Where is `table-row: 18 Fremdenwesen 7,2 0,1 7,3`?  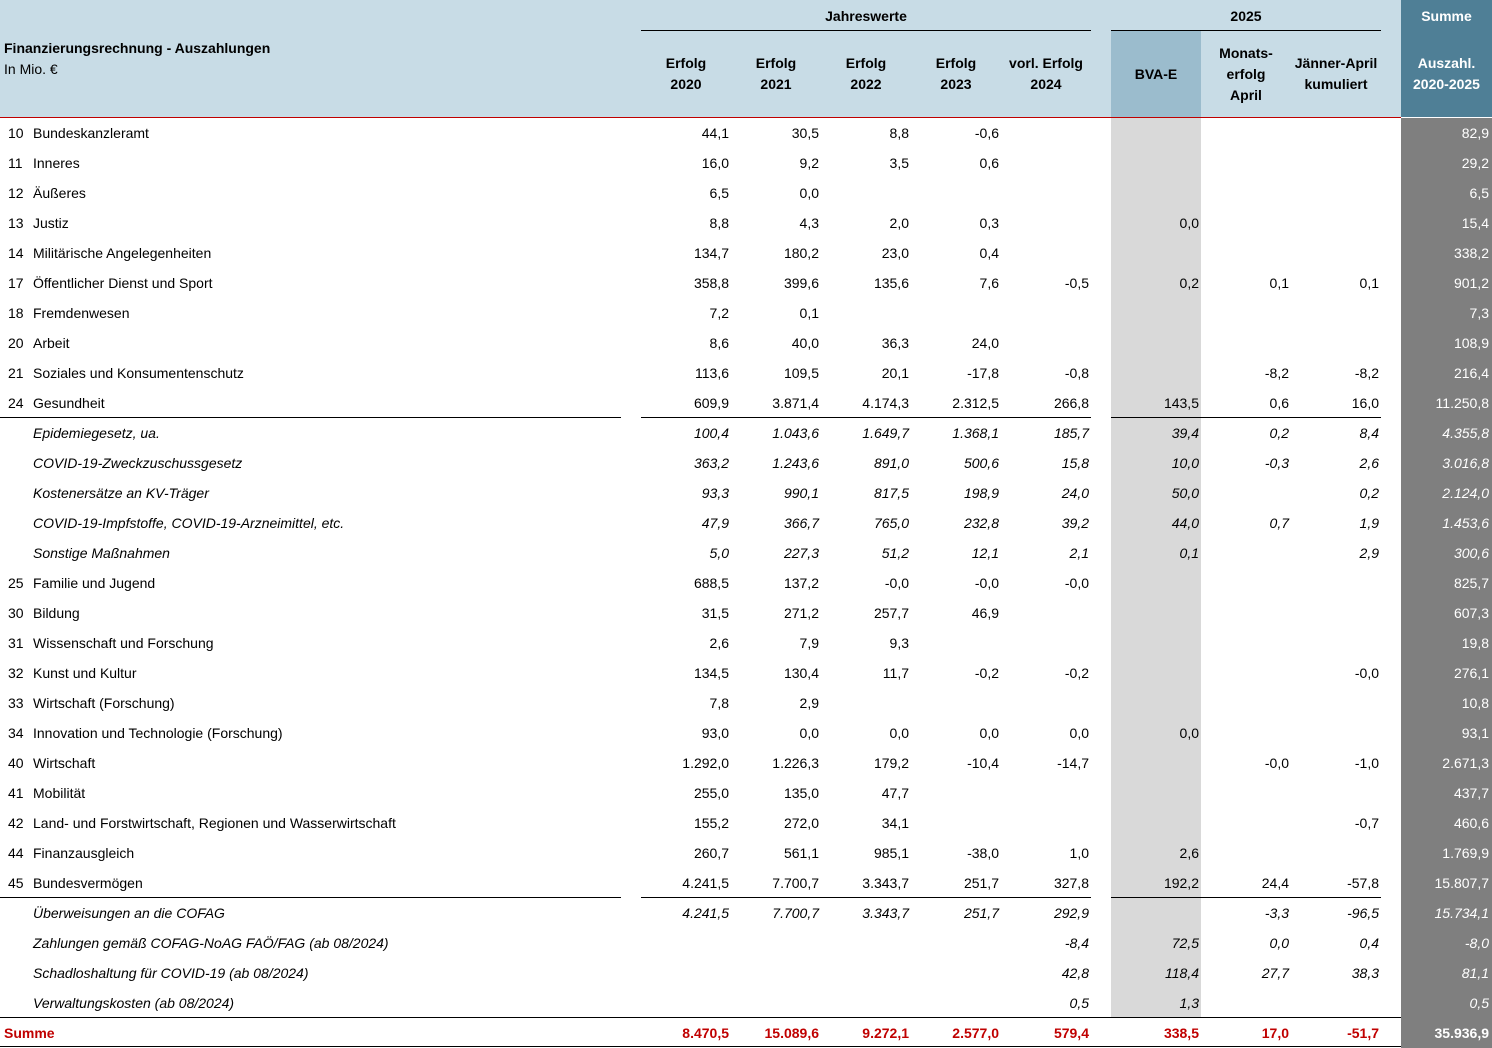
table-row: 18 Fremdenwesen 7,2 0,1 7,3 is located at coordinates (746, 313).